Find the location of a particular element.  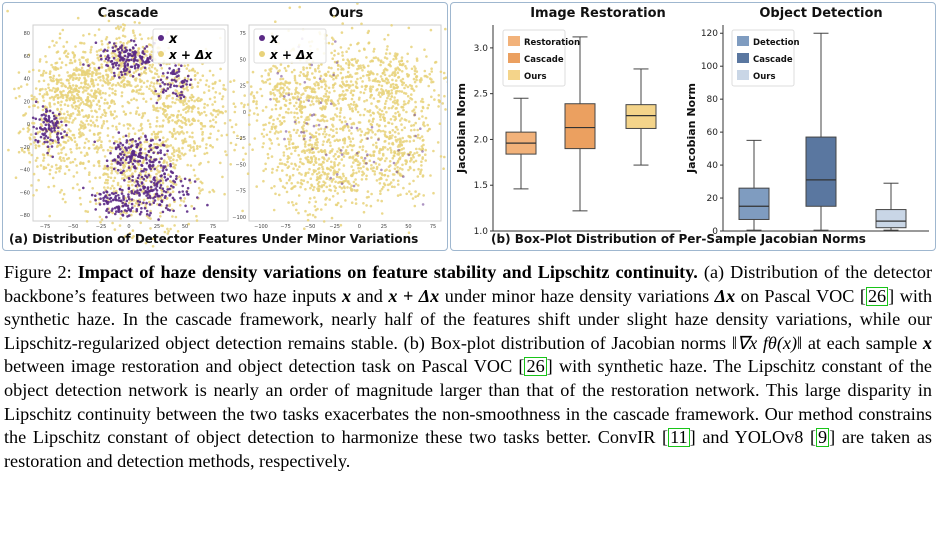

caption-label-a: (a) is located at coordinates (714, 272).